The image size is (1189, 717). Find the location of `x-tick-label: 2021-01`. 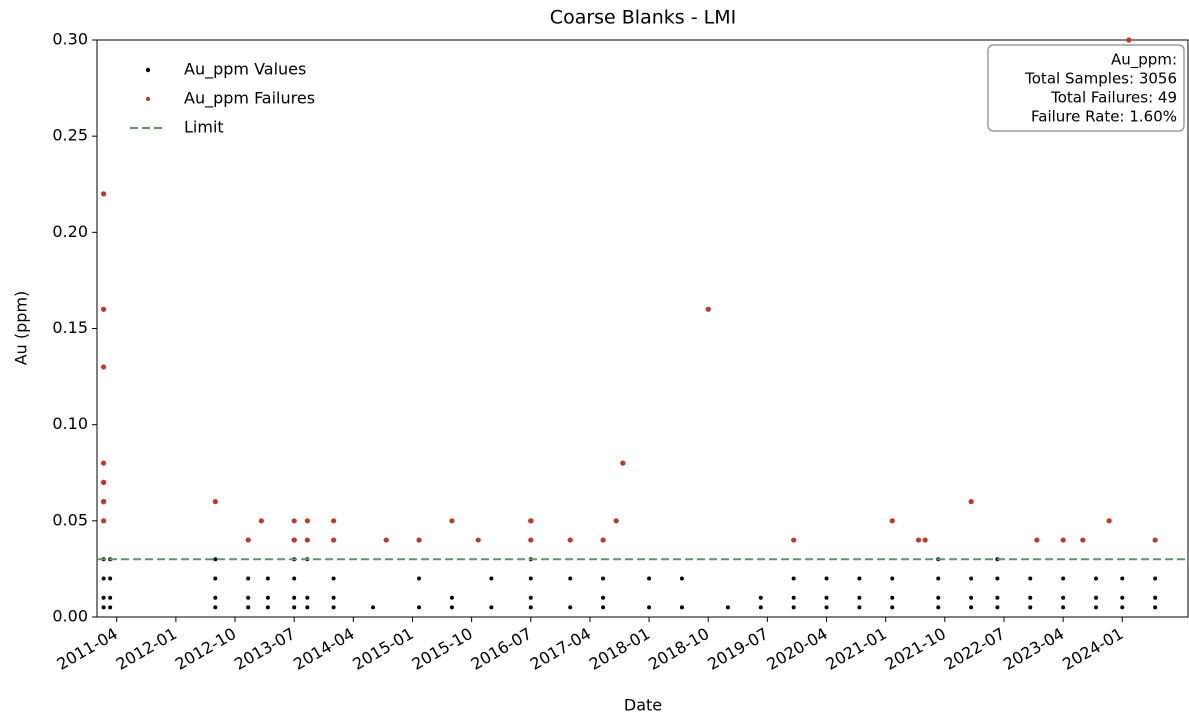

x-tick-label: 2021-01 is located at coordinates (856, 649).